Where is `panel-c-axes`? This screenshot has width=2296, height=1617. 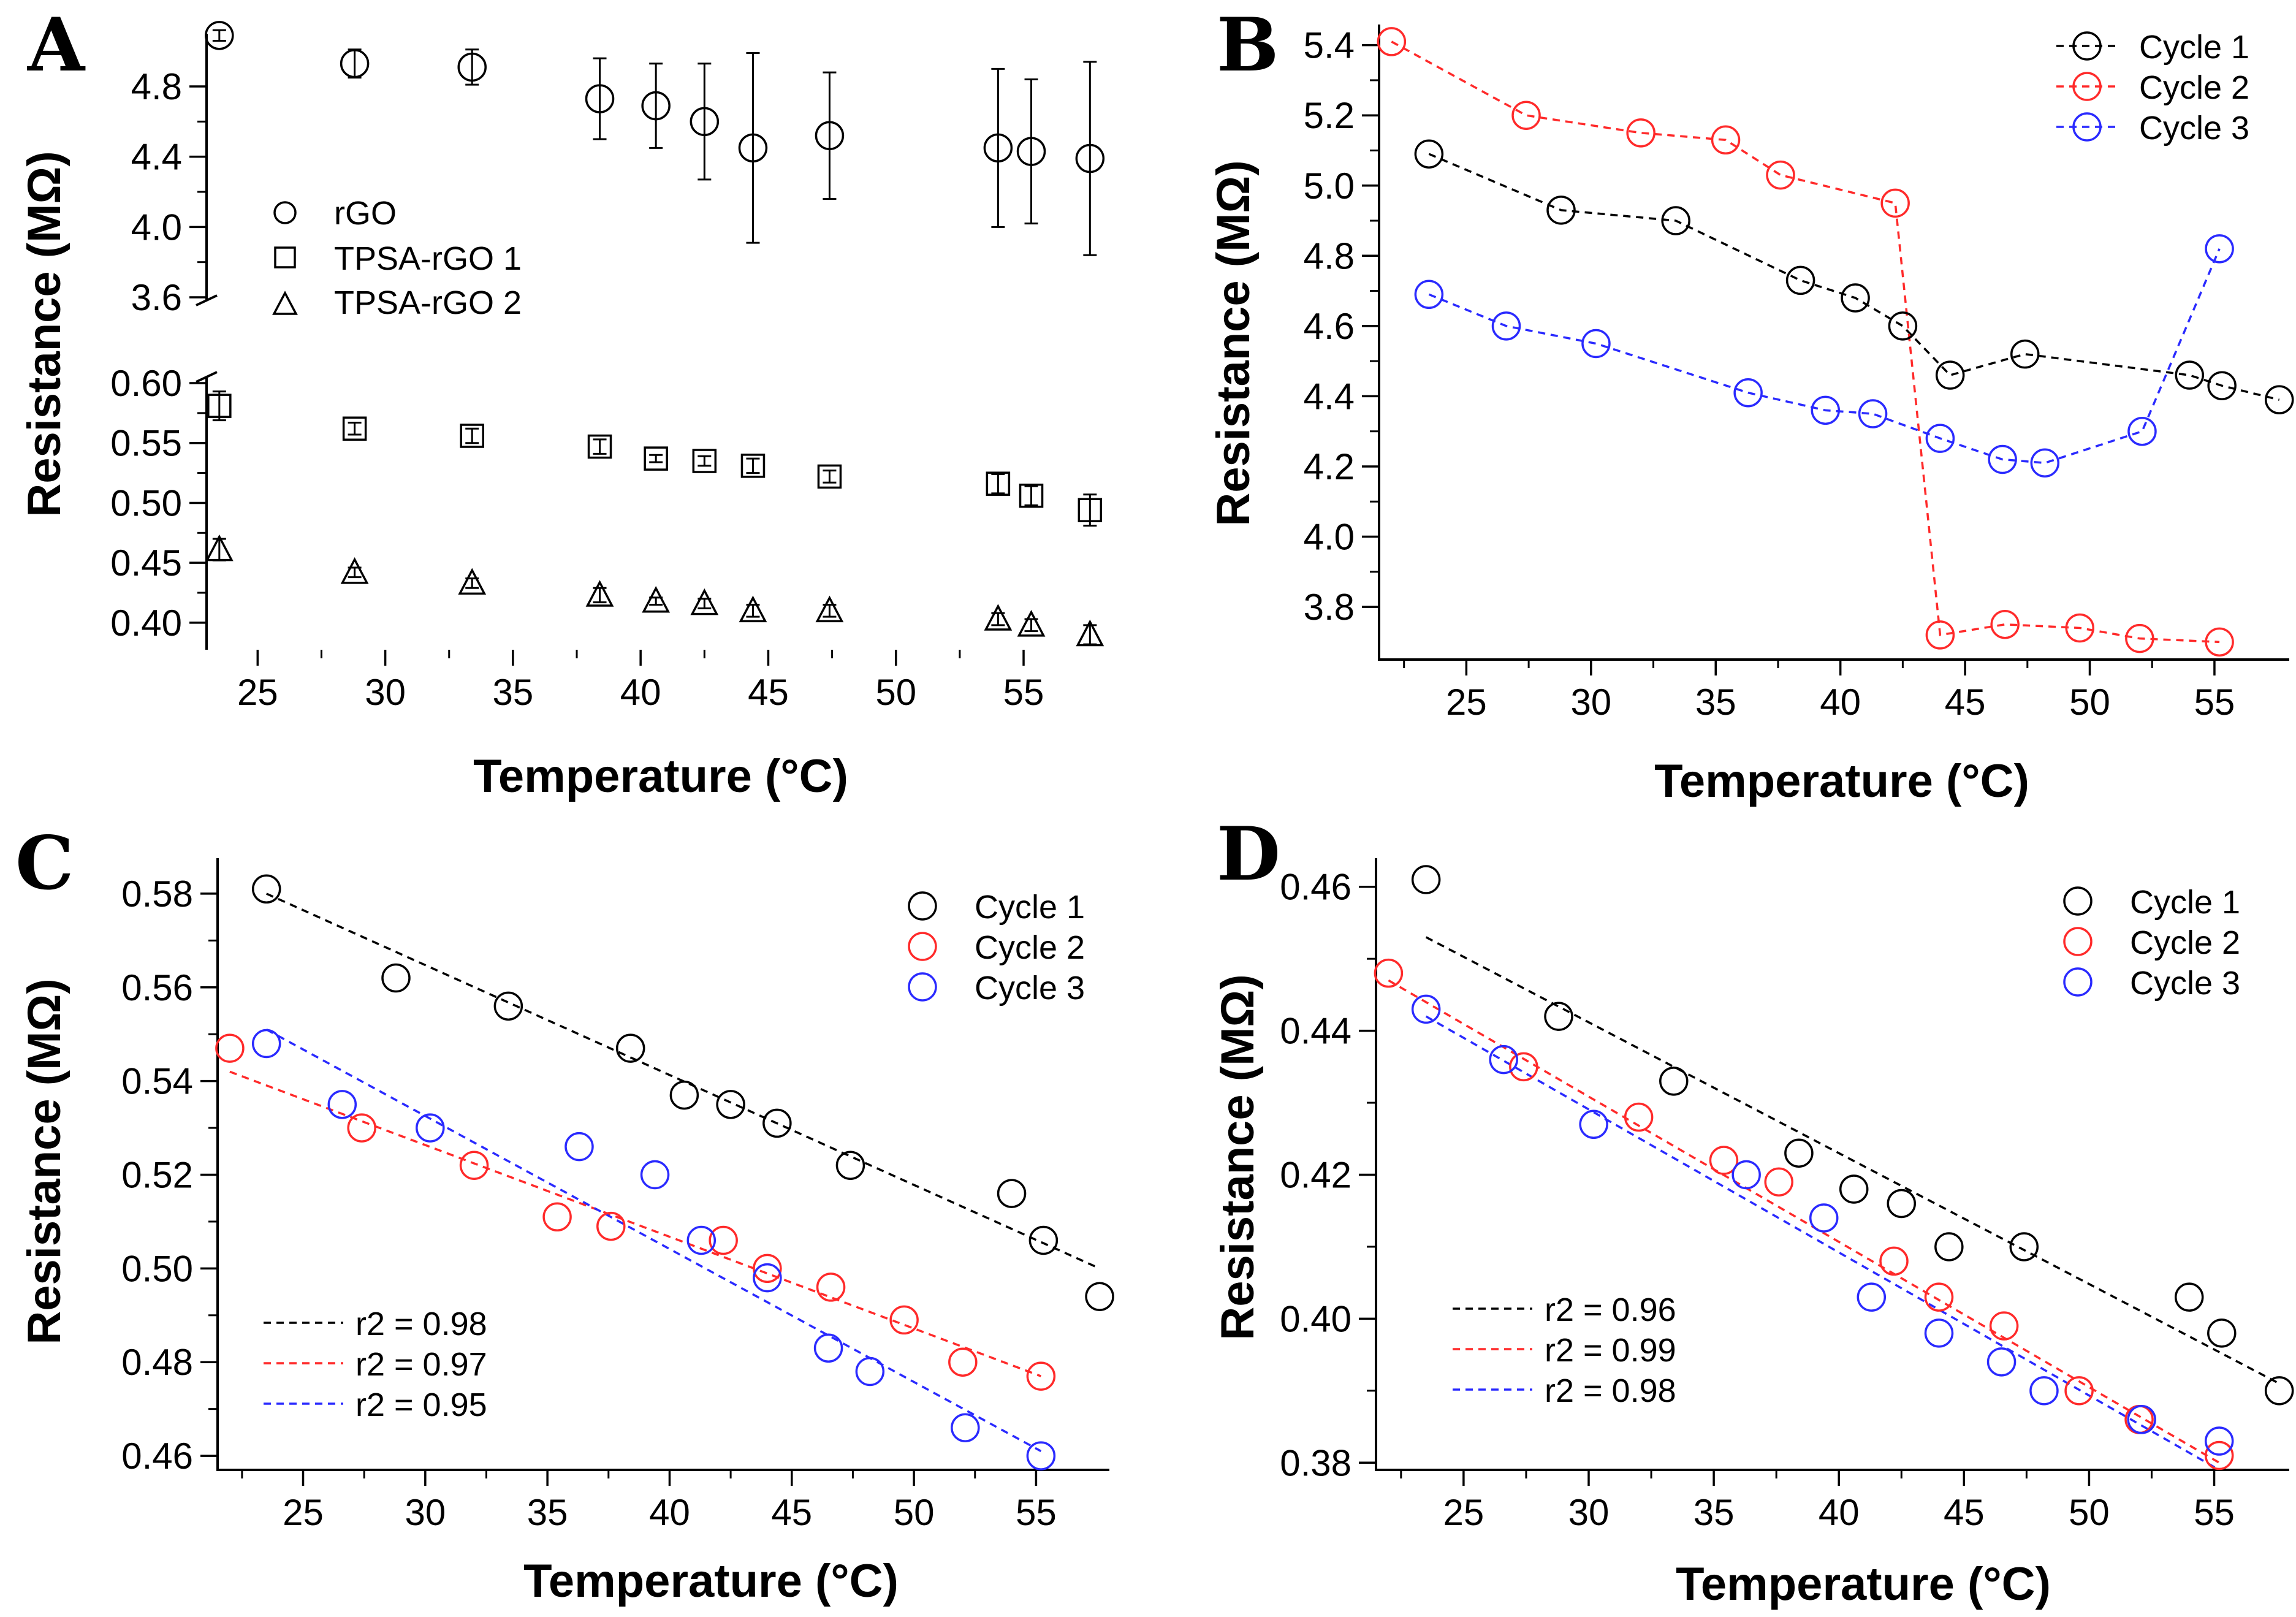
panel-c-axes is located at coordinates (662, 1164).